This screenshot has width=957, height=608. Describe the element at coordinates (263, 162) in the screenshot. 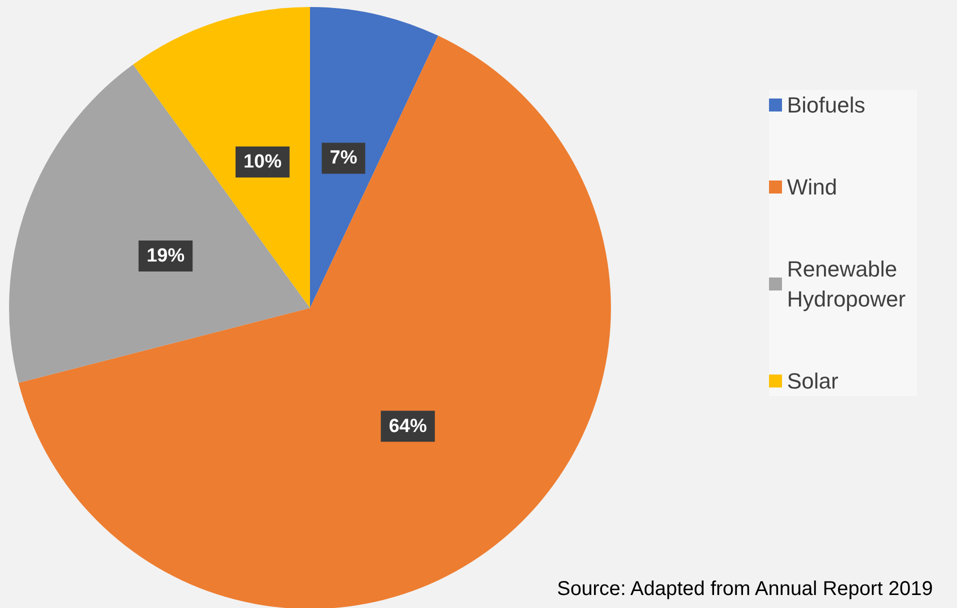

I see `data-label: 10%` at that location.